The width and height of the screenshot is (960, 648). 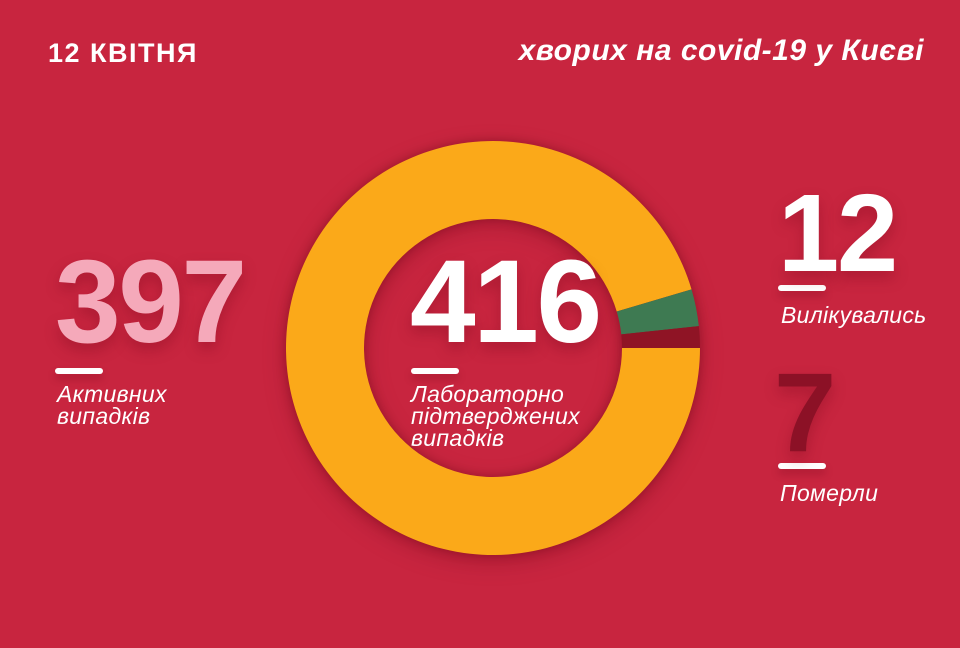 I want to click on recovered-stat: 12 Вилікувались, so click(x=852, y=250).